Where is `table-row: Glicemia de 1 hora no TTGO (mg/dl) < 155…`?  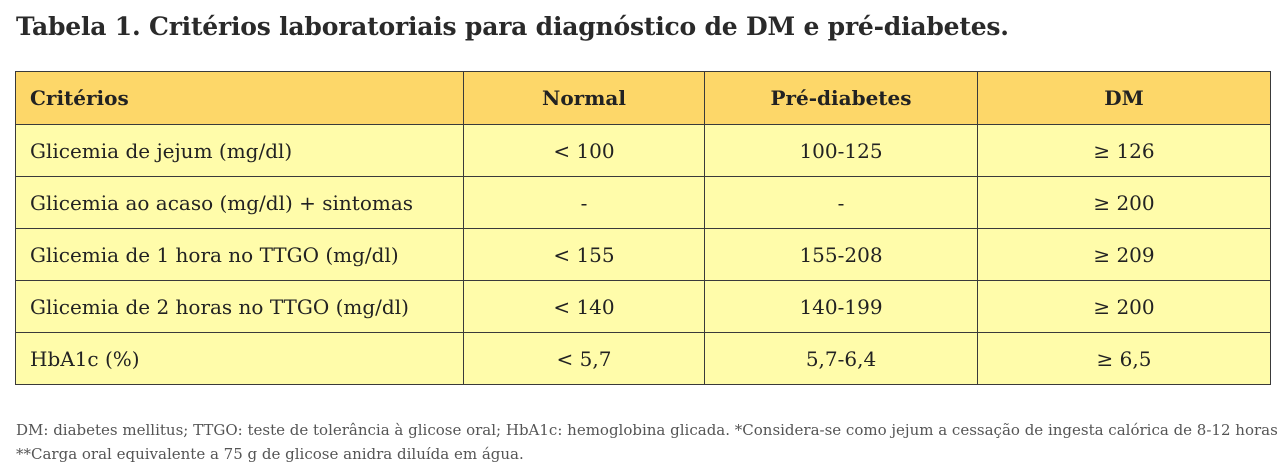 table-row: Glicemia de 1 hora no TTGO (mg/dl) < 155… is located at coordinates (643, 254).